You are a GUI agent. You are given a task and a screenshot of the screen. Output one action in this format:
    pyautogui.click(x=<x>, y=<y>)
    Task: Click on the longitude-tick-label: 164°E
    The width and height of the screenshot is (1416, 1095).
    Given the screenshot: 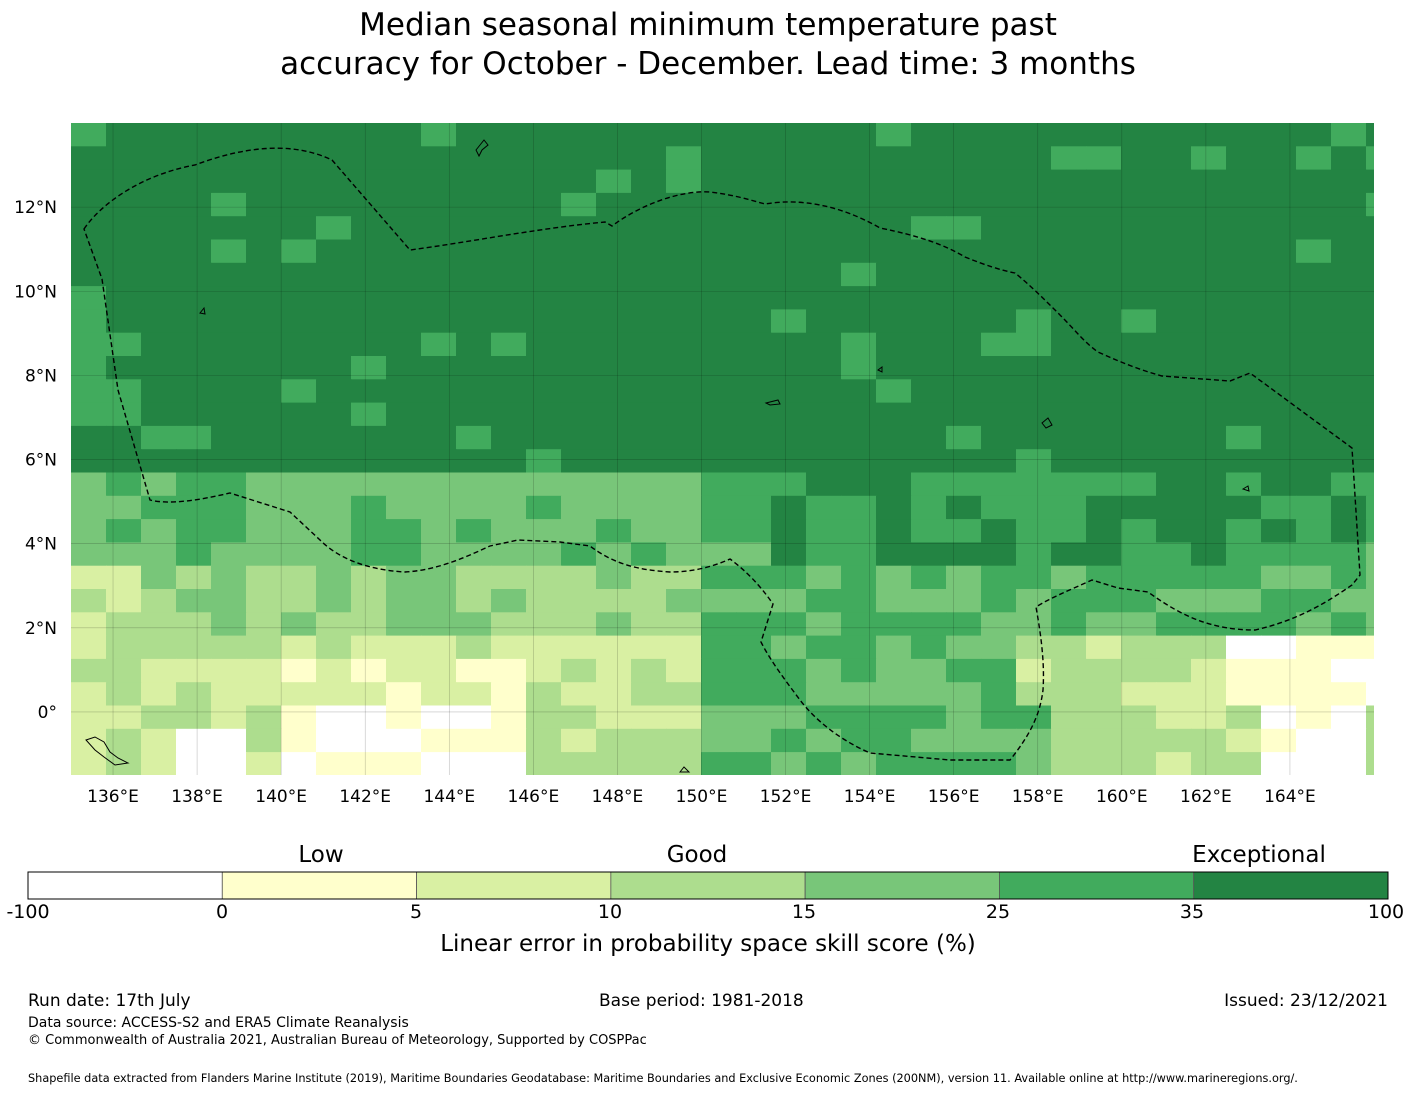 What is the action you would take?
    pyautogui.click(x=1290, y=797)
    